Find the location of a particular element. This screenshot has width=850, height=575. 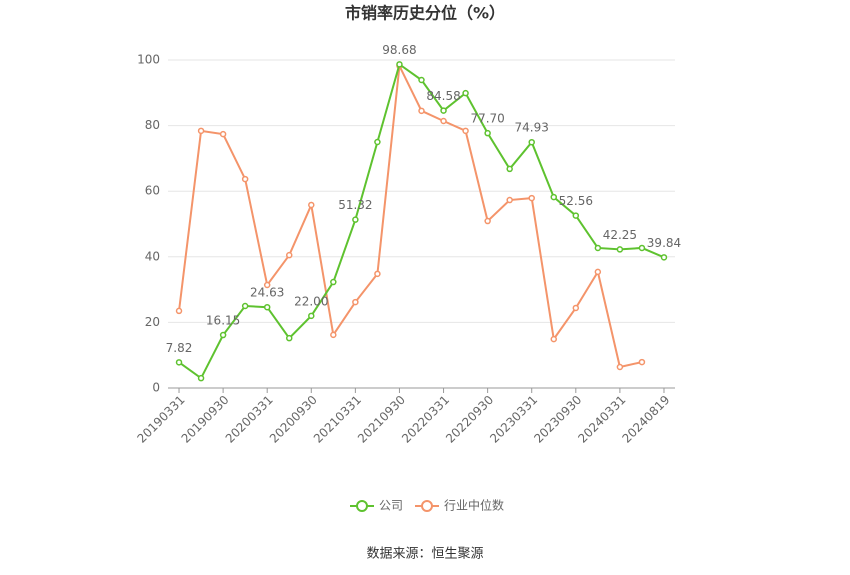

data-label: 39.84 is located at coordinates (664, 243).